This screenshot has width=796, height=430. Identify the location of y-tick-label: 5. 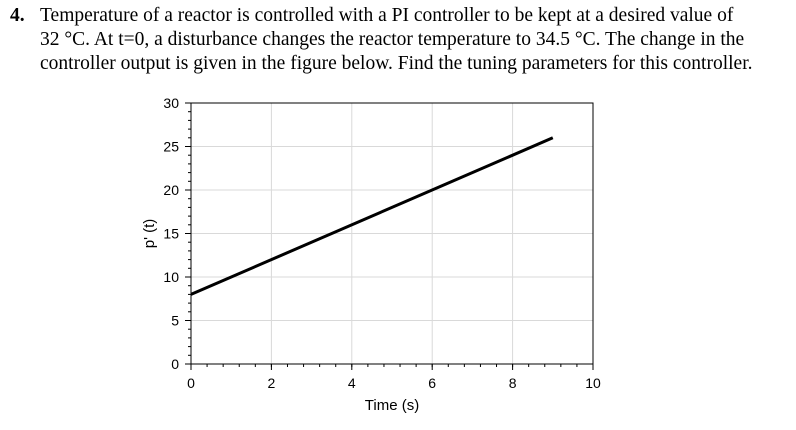
(175, 321).